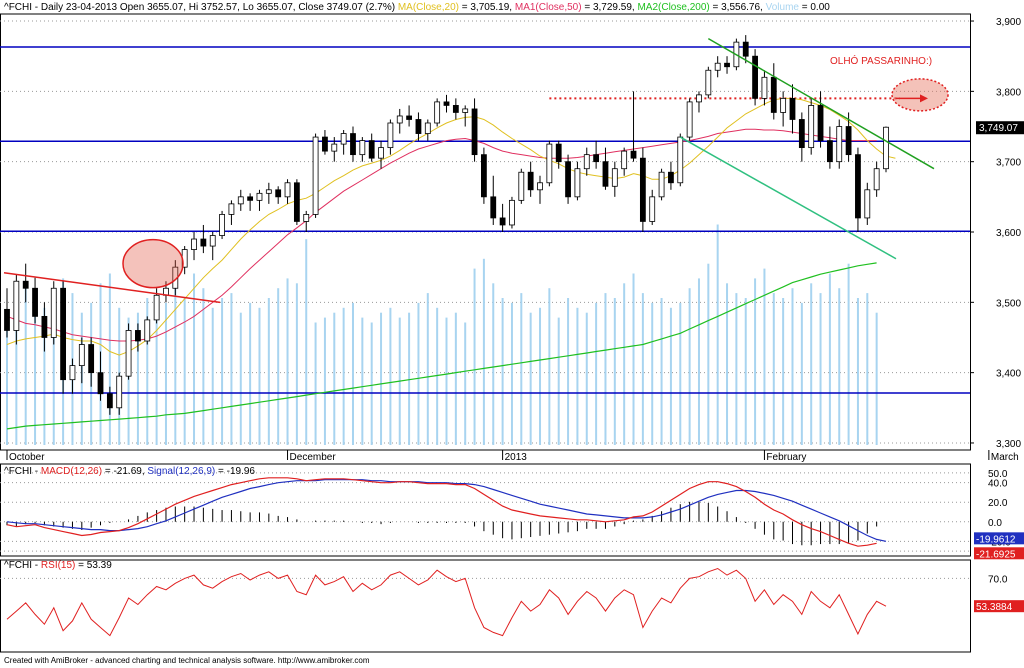 The height and width of the screenshot is (668, 1024). Describe the element at coordinates (673, 7) in the screenshot. I see `ma200-label: MA2(Close,200)` at that location.